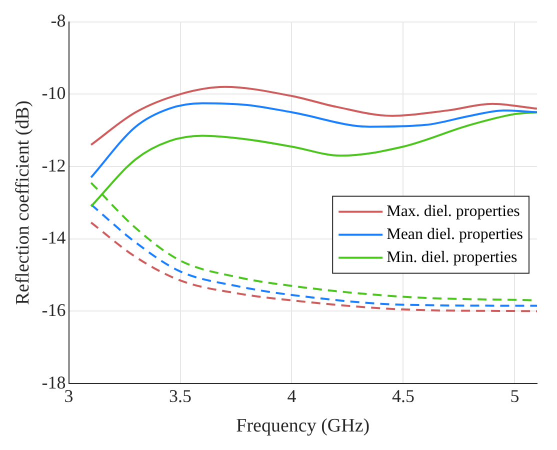 The height and width of the screenshot is (450, 557). What do you see at coordinates (54, 238) in the screenshot?
I see `y-tick-label: -14` at bounding box center [54, 238].